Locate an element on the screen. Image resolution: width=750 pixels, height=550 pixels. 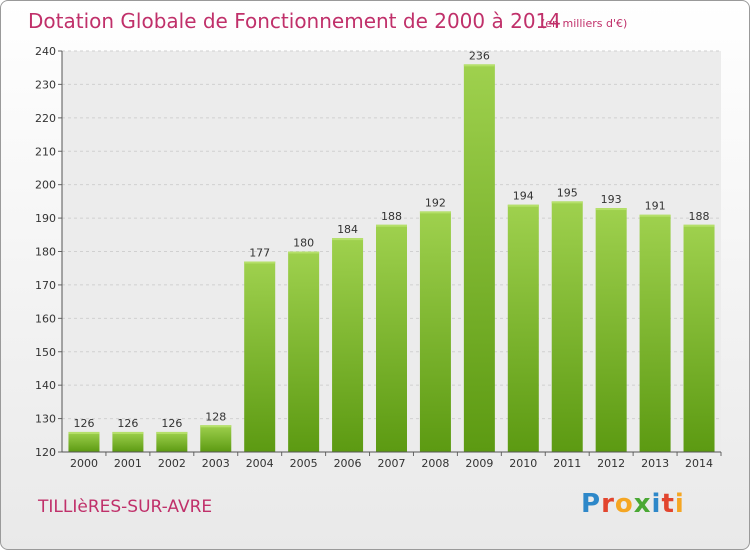
value-label-2003: 128 is located at coordinates (215, 416).